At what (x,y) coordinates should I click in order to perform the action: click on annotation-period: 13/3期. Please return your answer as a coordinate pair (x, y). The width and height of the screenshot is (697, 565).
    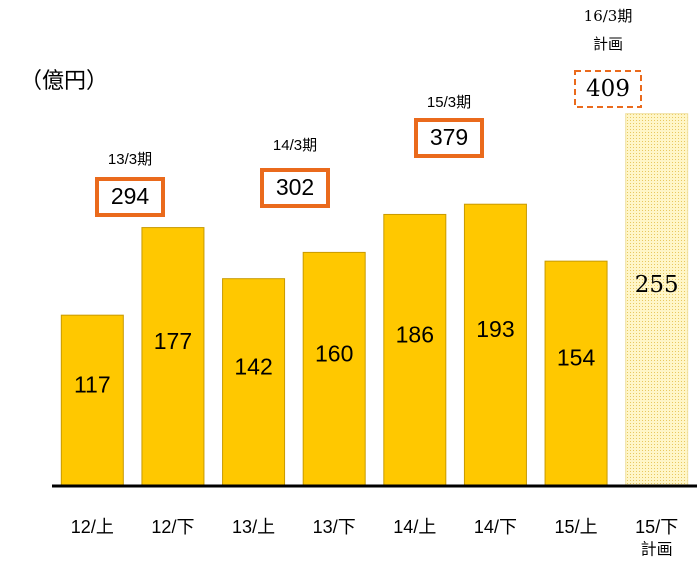
    Looking at the image, I should click on (130, 159).